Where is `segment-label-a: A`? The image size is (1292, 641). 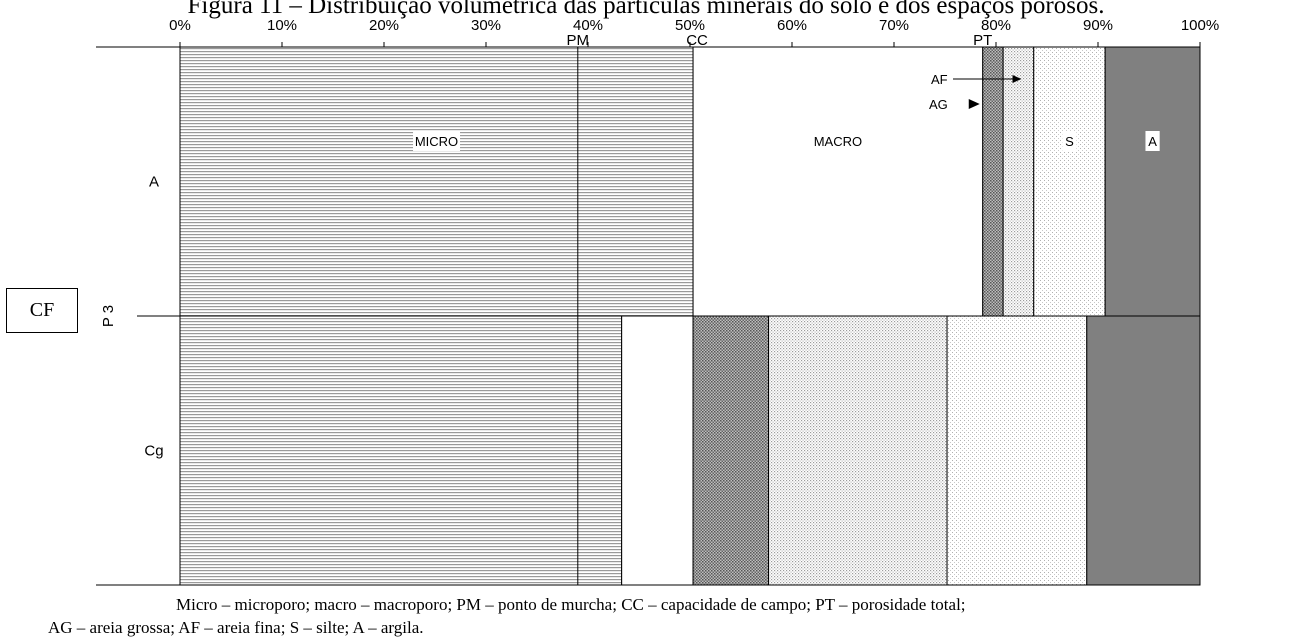 segment-label-a: A is located at coordinates (1152, 141).